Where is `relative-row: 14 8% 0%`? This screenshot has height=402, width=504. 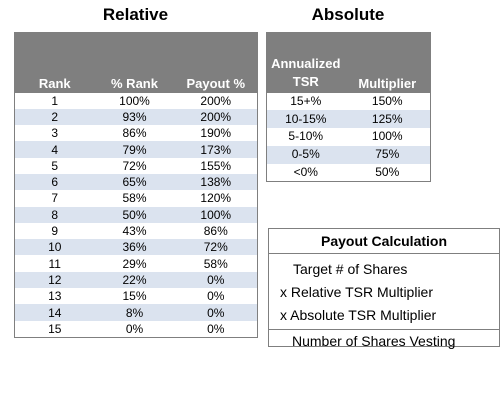
relative-row: 14 8% 0% is located at coordinates (136, 312).